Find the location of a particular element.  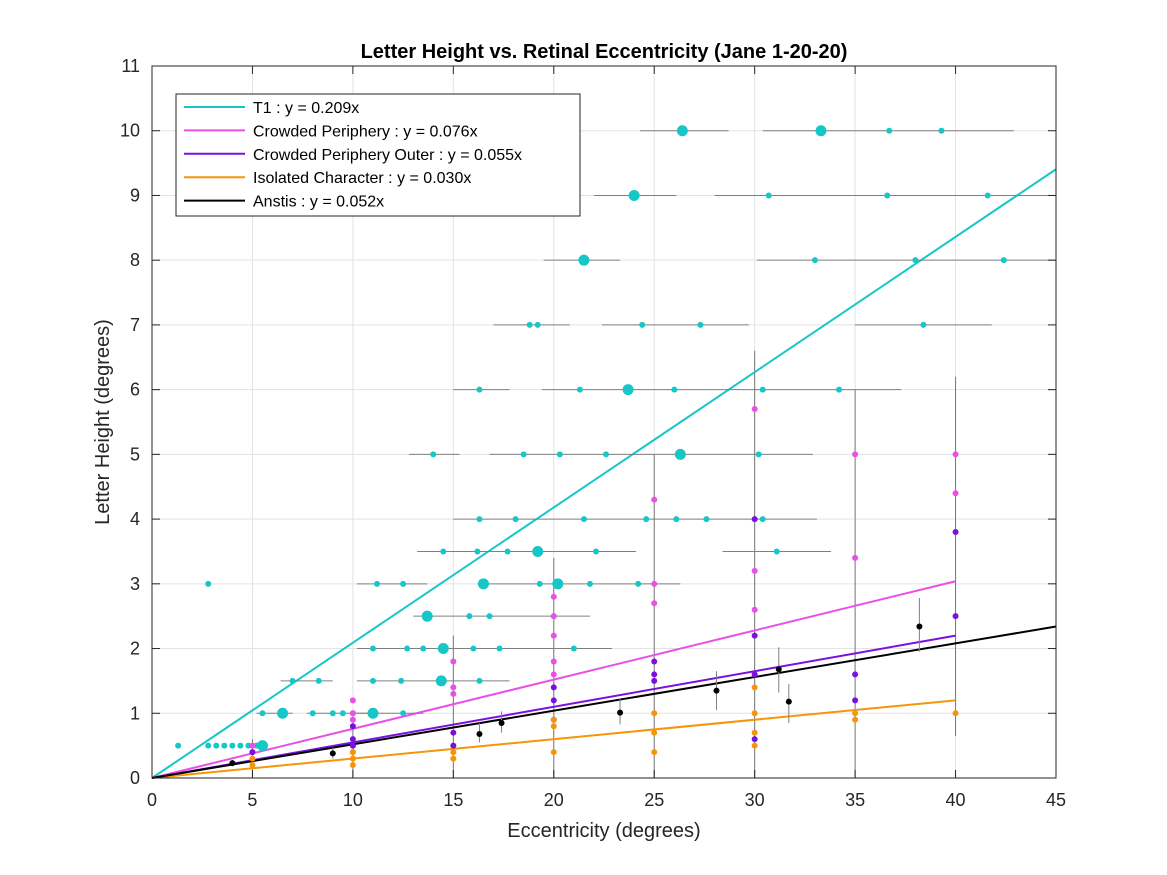

y-tick-label: 11 is located at coordinates (130, 66).